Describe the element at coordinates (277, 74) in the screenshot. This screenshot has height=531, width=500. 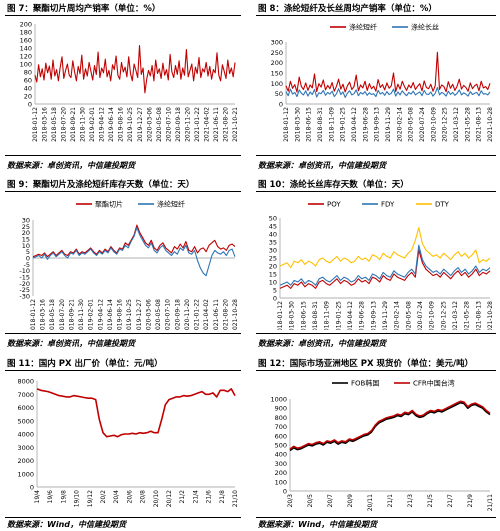
I see `y-tick-label: 150` at that location.